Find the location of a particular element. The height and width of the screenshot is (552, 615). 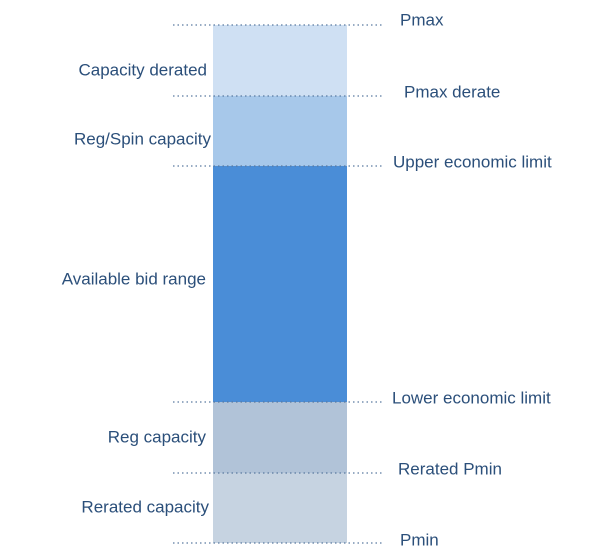

limit-label: Upper economic limit is located at coordinates (472, 161).